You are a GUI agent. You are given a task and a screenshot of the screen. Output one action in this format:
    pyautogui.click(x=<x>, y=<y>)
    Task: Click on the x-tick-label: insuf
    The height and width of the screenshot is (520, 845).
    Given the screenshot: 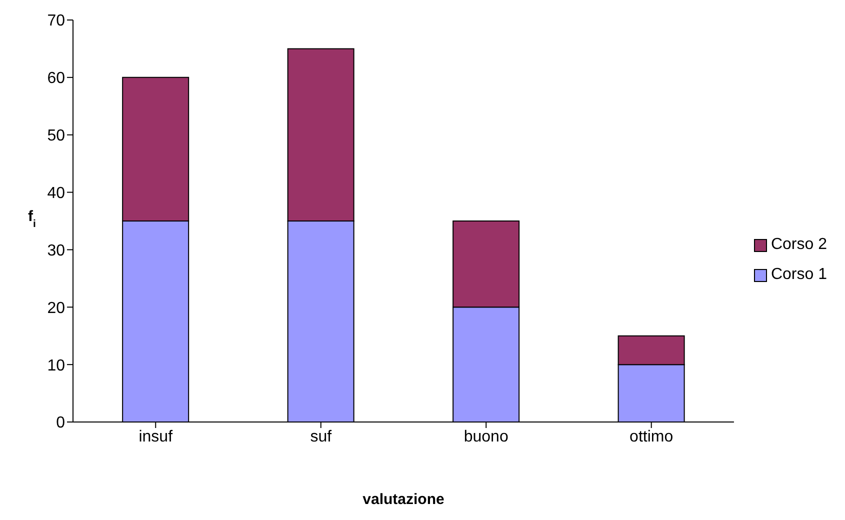 What is the action you would take?
    pyautogui.click(x=156, y=437)
    